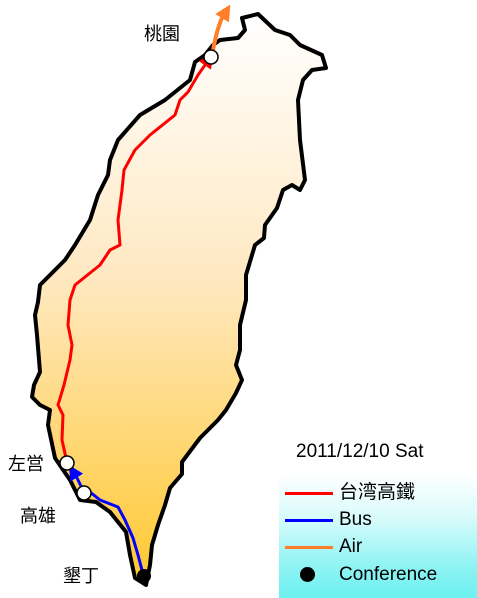  Describe the element at coordinates (309, 547) in the screenshot. I see `legend-swatch-air` at that location.